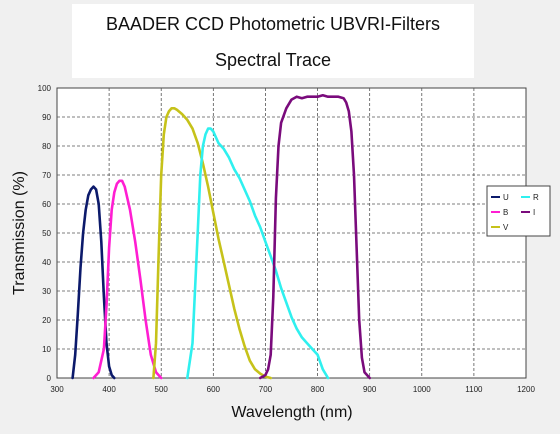 The height and width of the screenshot is (434, 560). Describe the element at coordinates (46, 320) in the screenshot. I see `y-tick-label: 20` at that location.